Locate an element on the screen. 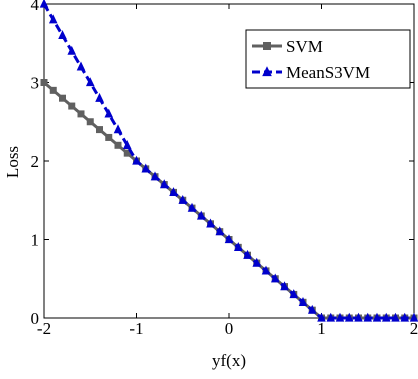 This screenshot has height=379, width=418. legend: SVM MeanS3VM is located at coordinates (328, 59).